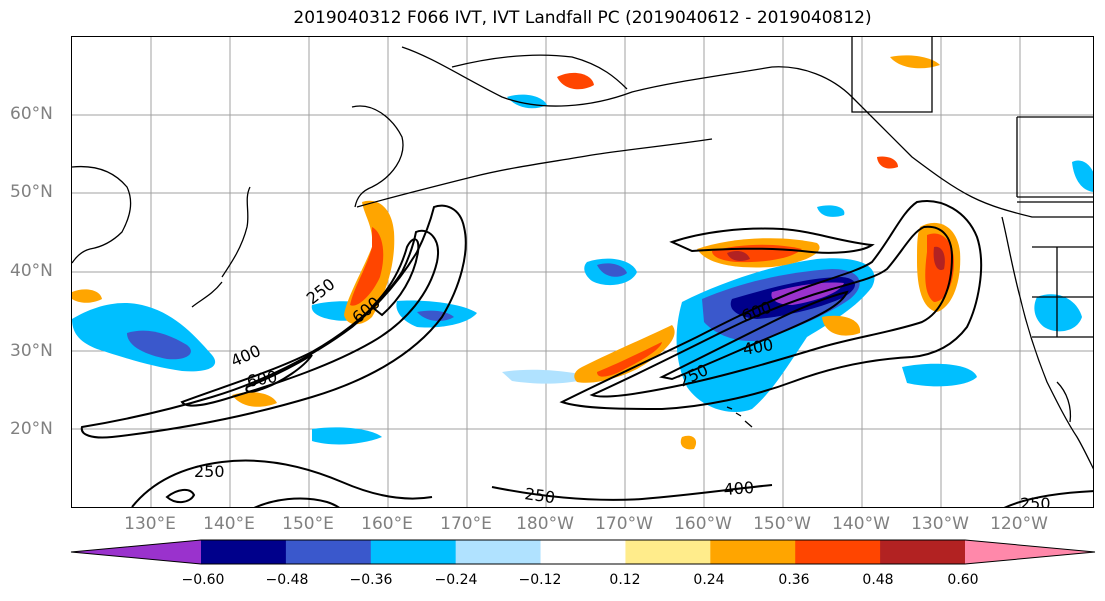 This screenshot has height=601, width=1105. Describe the element at coordinates (395, 277) in the screenshot. I see `contour-600-west-north` at that location.